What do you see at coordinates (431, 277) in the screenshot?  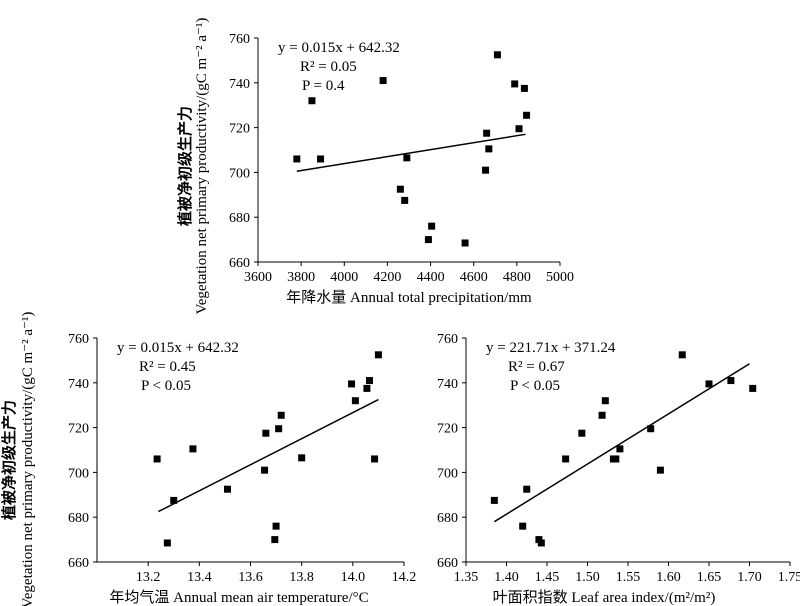 I see `precipitation-x-tick-label: 4400` at bounding box center [431, 277].